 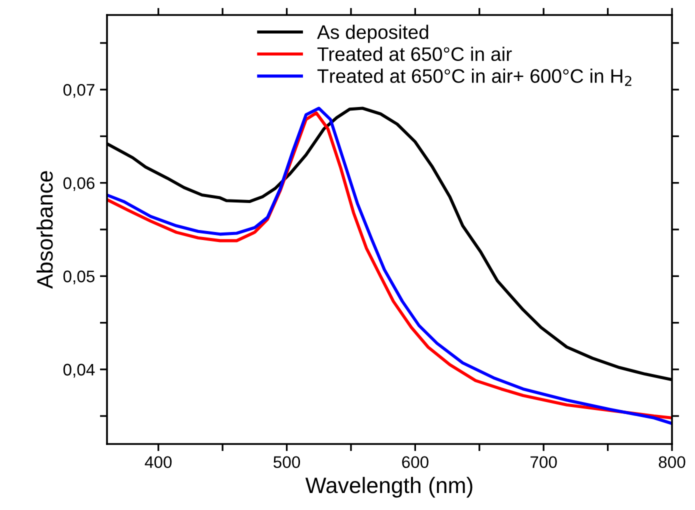 I want to click on x-tick-label: 800, so click(x=672, y=462).